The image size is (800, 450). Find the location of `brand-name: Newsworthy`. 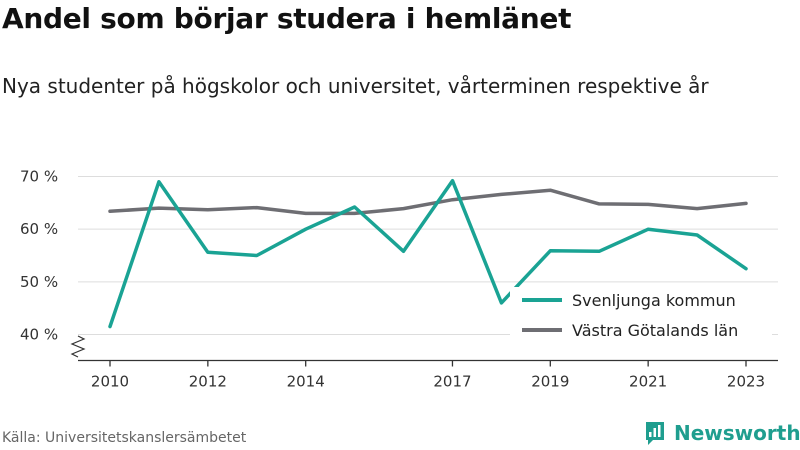

brand-name: Newsworthy is located at coordinates (737, 433).